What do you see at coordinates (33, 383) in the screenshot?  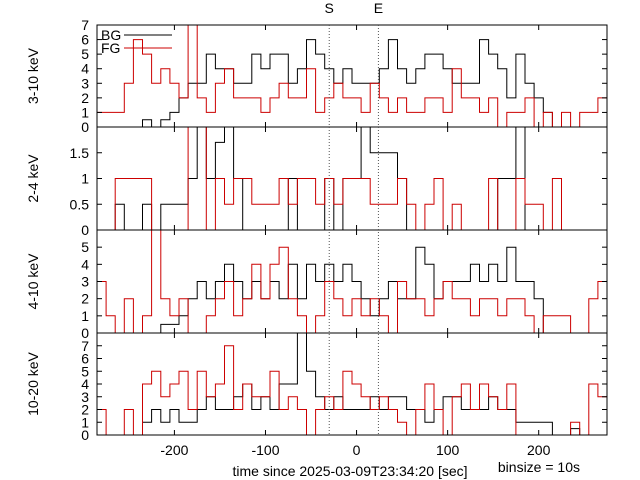 I see `y-axis-label: 10-20 keV` at bounding box center [33, 383].